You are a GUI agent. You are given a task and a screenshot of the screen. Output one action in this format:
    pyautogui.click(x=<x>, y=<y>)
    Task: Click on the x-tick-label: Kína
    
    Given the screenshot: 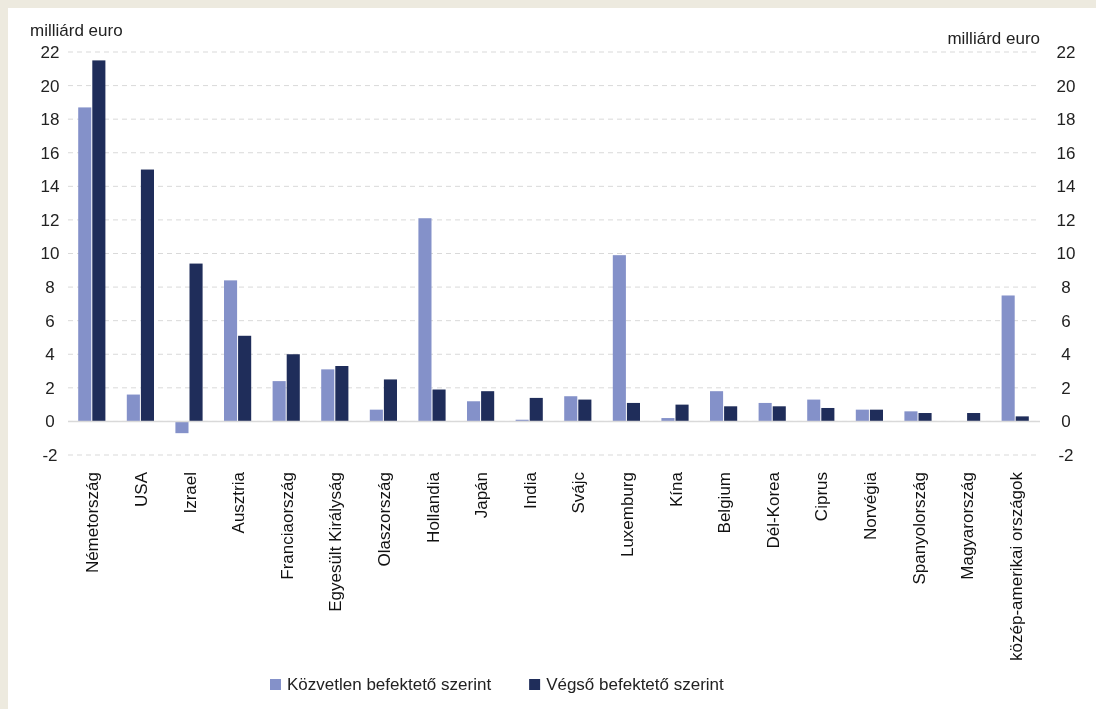 What is the action you would take?
    pyautogui.click(x=676, y=489)
    